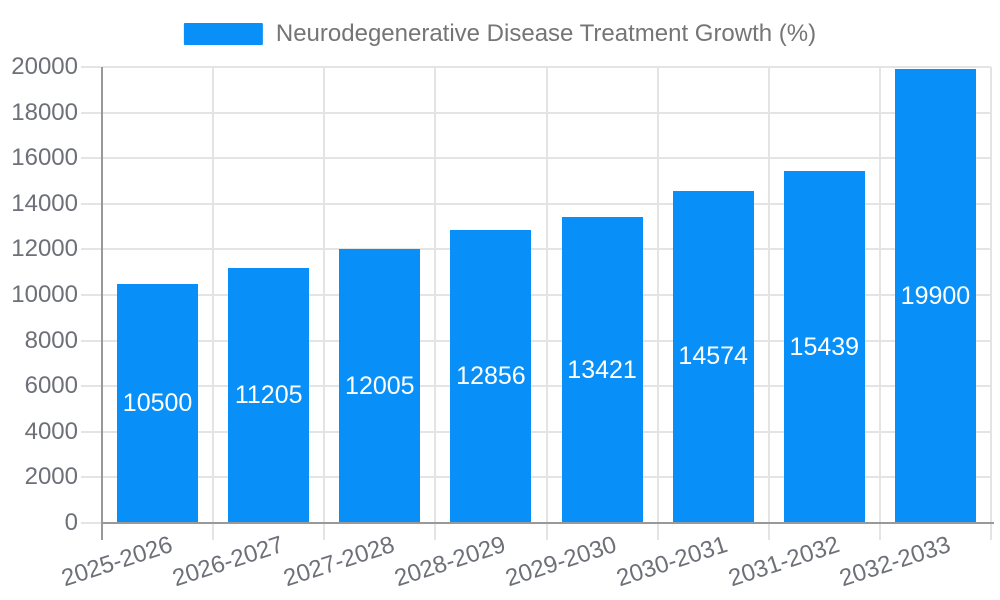 This screenshot has width=1000, height=600. What do you see at coordinates (223, 34) in the screenshot?
I see `legend-swatch-icon` at bounding box center [223, 34].